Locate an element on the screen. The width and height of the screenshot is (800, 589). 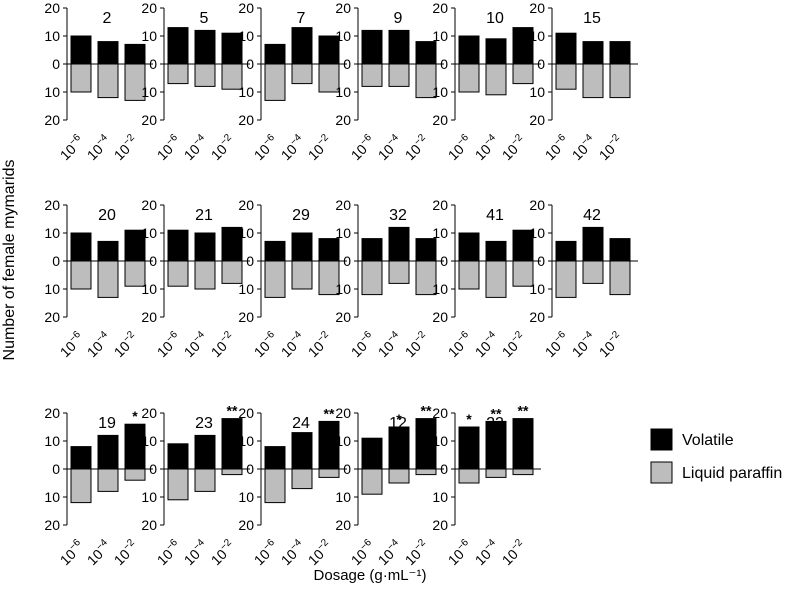
panel-title: 32 is located at coordinates (398, 215).